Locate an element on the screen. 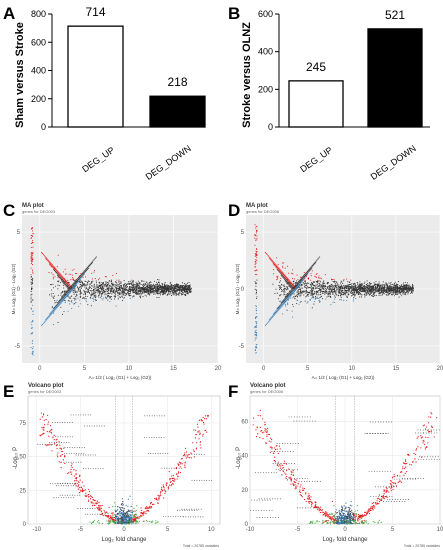 The image size is (443, 550). ma-c-xtick-label: 20 is located at coordinates (218, 369).